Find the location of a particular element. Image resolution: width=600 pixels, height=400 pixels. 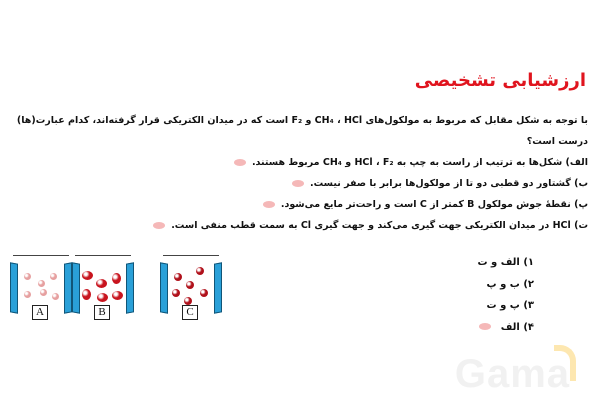

answer-choices: ۱) الف و ت ۲) ب و پ ۳) پ و ت ۴) الف is located at coordinates (506, 295).